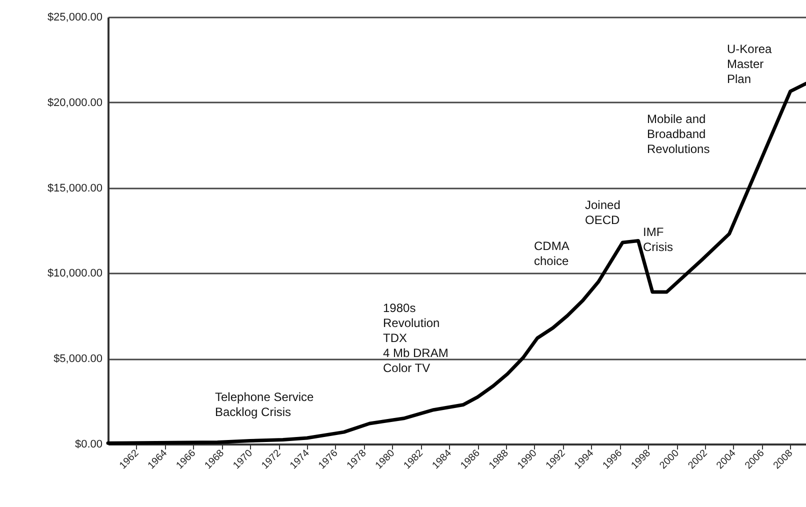 This screenshot has width=806, height=507. Describe the element at coordinates (74, 188) in the screenshot. I see `y-tick-label: $15,000.00` at that location.